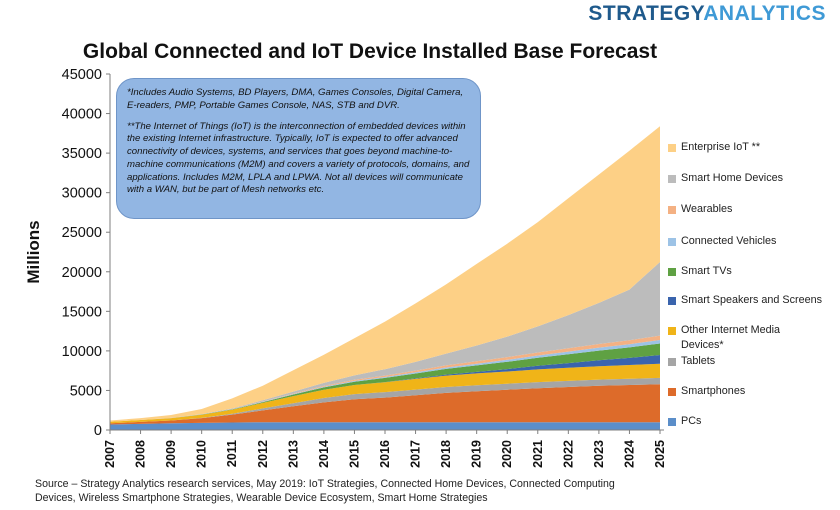 This screenshot has height=510, width=840. Describe the element at coordinates (263, 454) in the screenshot. I see `x-tick-label: 2012` at that location.